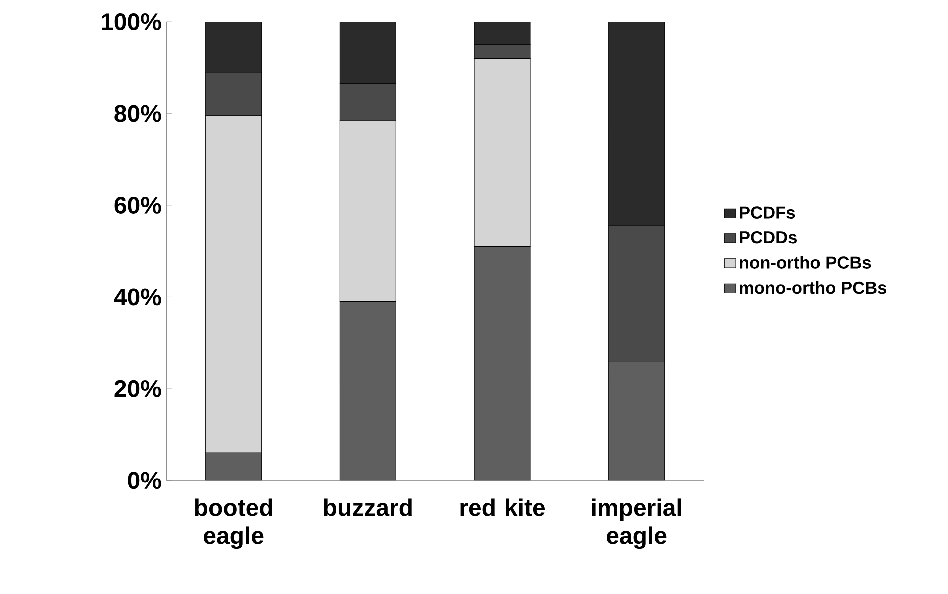  What do you see at coordinates (637, 524) in the screenshot?
I see `x-tick-label: imperial eagle` at bounding box center [637, 524].